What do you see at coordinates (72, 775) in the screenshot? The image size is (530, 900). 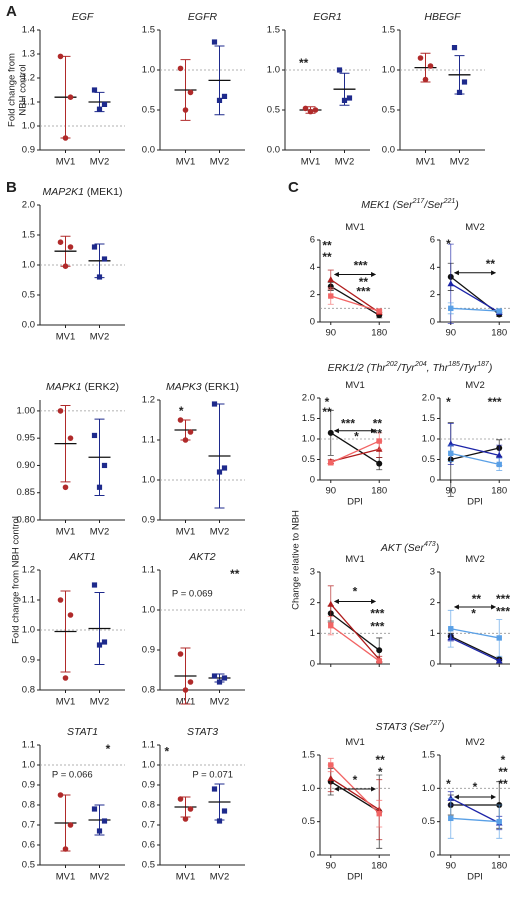 I see `annotation: P = 0.066` at bounding box center [72, 775].